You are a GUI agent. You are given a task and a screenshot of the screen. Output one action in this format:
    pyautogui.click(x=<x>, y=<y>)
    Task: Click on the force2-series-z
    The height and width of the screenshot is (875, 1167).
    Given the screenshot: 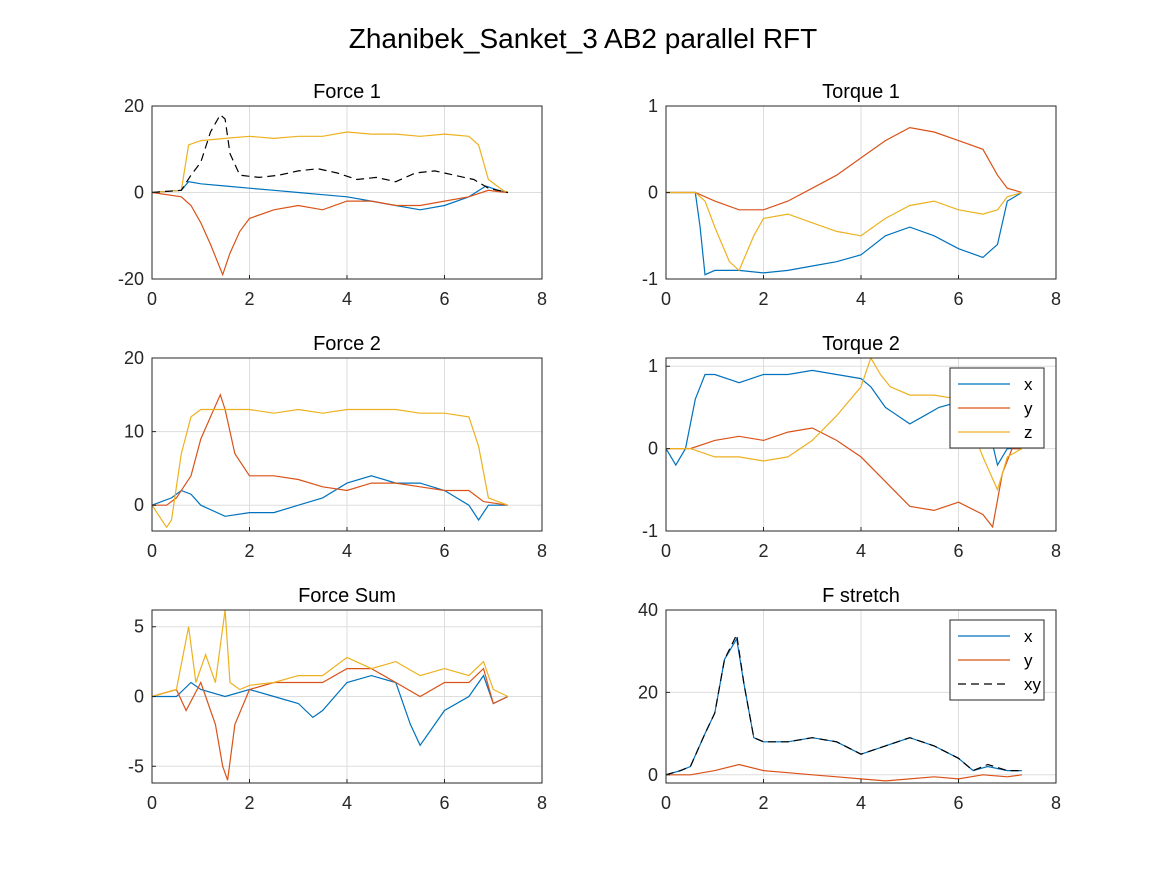 What is the action you would take?
    pyautogui.click(x=330, y=468)
    